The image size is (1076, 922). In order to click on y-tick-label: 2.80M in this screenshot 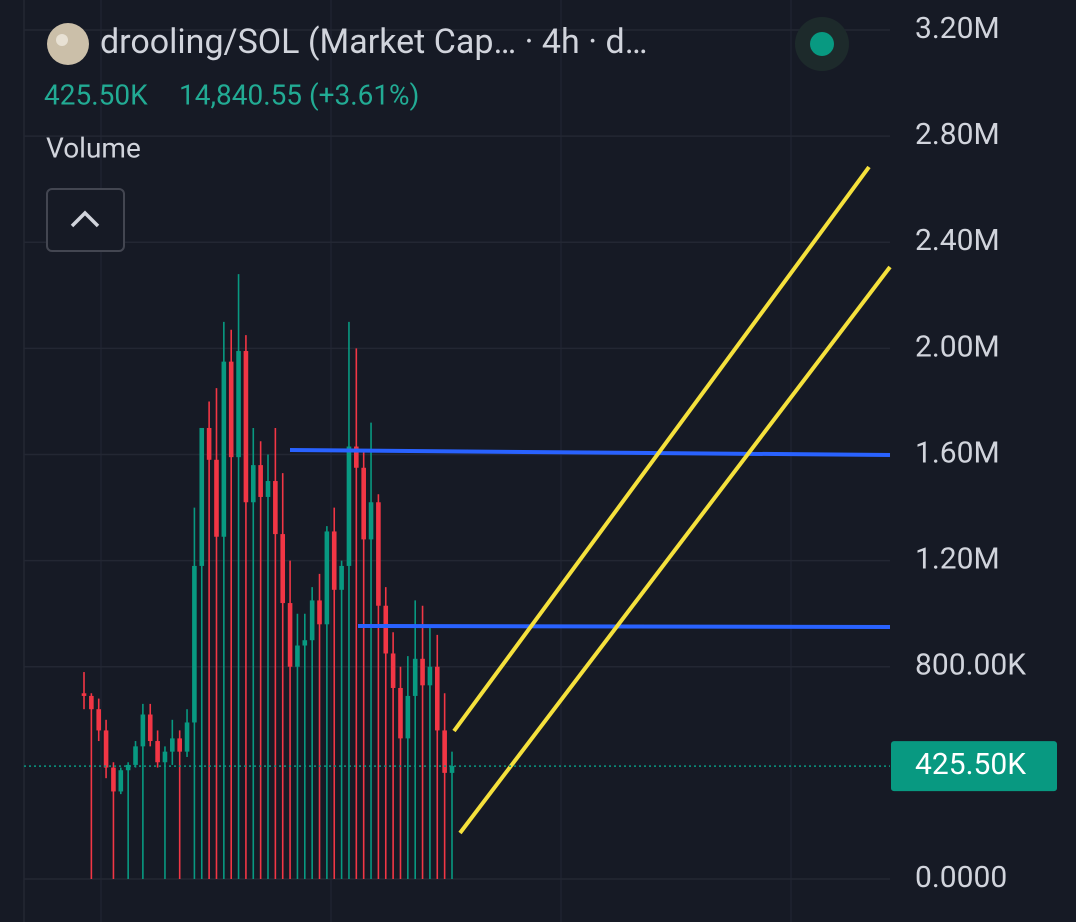, I will do `click(957, 134)`.